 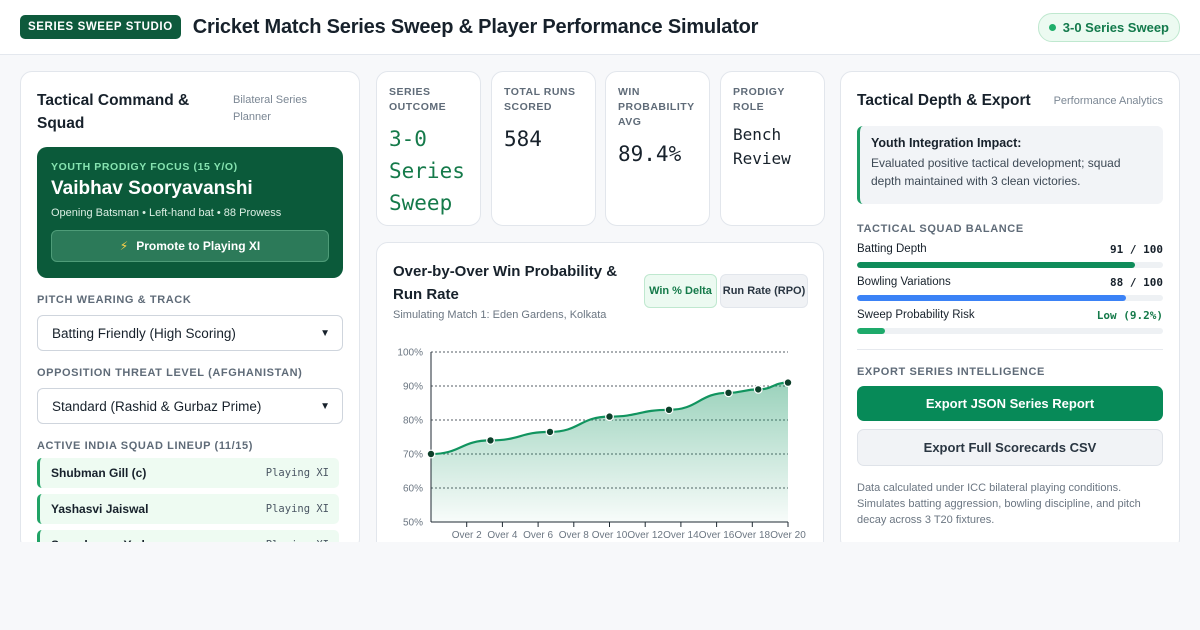 I want to click on y-tick-label: 70%, so click(x=413, y=455).